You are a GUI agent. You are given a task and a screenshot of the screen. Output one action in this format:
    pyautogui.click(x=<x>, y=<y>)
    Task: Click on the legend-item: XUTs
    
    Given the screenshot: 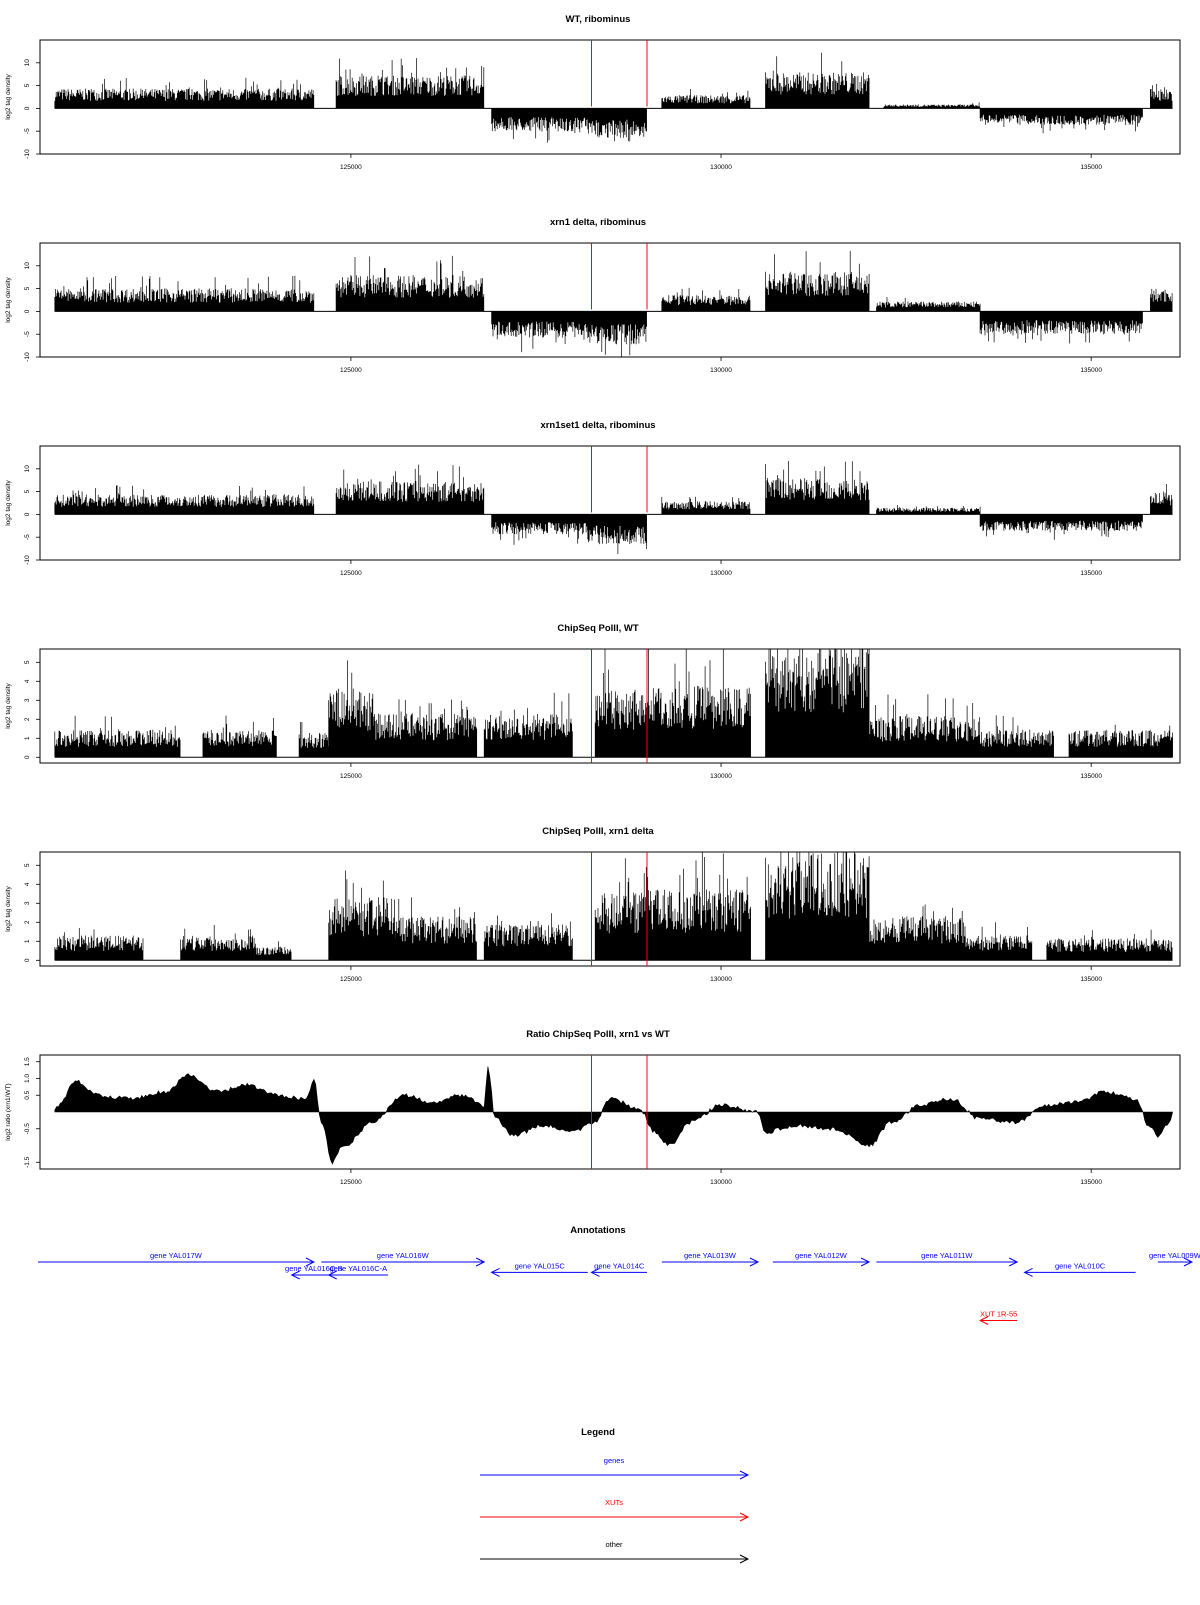 What is the action you would take?
    pyautogui.click(x=615, y=1510)
    